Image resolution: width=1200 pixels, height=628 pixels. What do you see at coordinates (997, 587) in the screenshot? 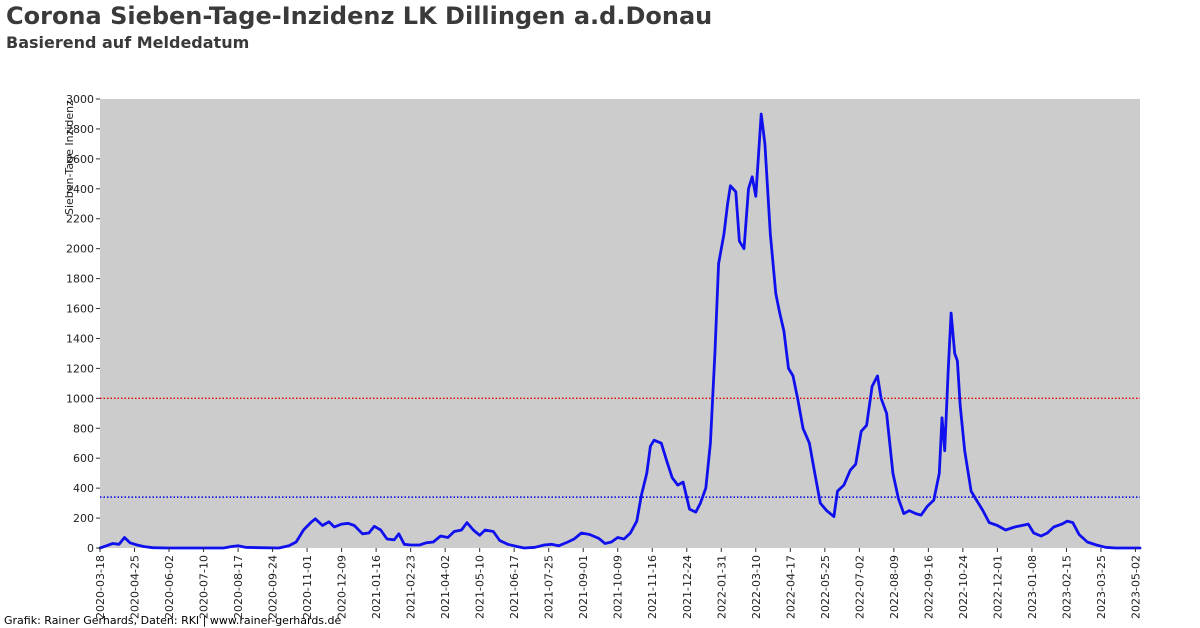
I see `x-tick-label: 2022-12-01` at bounding box center [997, 587].